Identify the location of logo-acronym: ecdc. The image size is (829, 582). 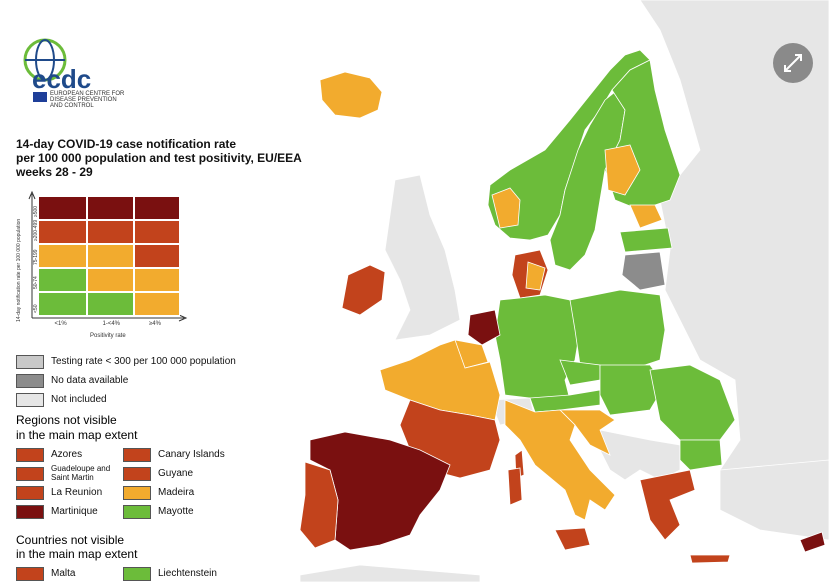
(62, 79).